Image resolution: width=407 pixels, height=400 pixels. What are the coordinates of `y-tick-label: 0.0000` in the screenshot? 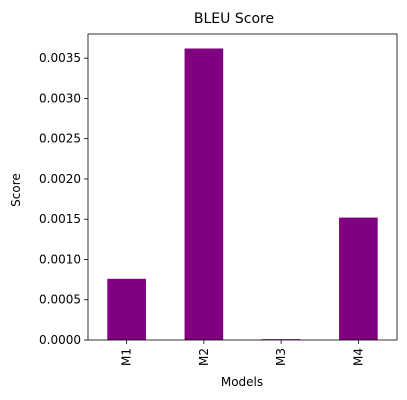 It's located at (60, 340).